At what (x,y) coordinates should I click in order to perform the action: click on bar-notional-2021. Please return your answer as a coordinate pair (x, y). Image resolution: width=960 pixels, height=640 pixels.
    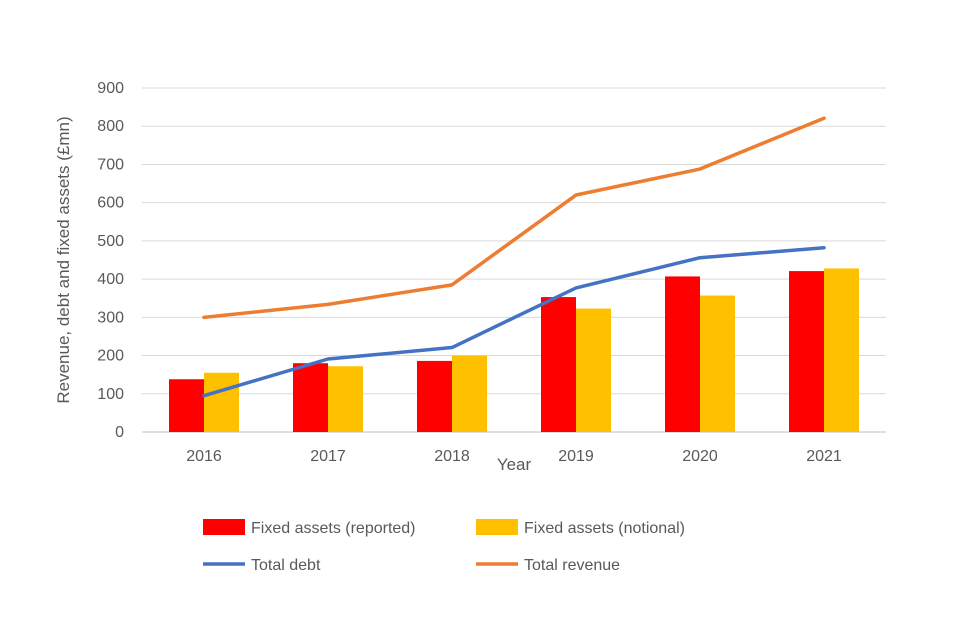
    Looking at the image, I should click on (841, 350).